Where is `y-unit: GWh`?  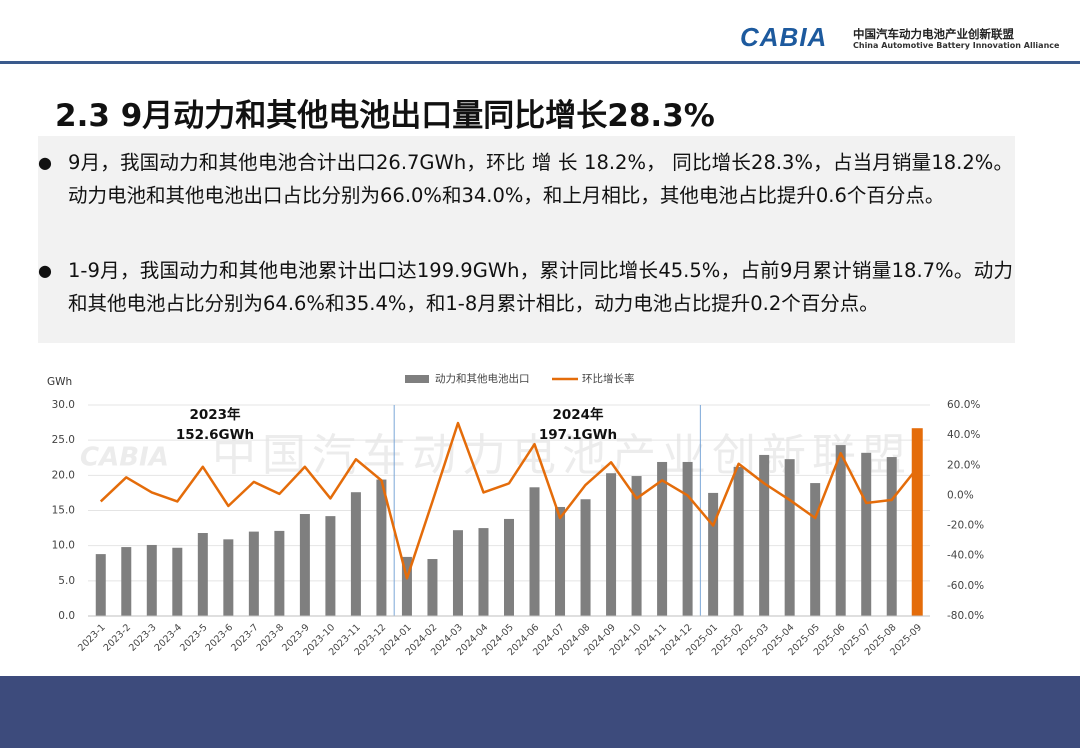
y-unit: GWh is located at coordinates (59, 382).